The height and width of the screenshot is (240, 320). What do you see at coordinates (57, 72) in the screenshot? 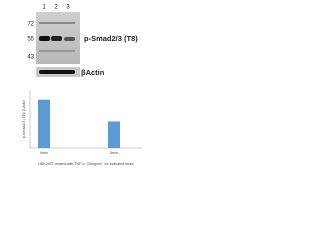
I see `actin-band` at bounding box center [57, 72].